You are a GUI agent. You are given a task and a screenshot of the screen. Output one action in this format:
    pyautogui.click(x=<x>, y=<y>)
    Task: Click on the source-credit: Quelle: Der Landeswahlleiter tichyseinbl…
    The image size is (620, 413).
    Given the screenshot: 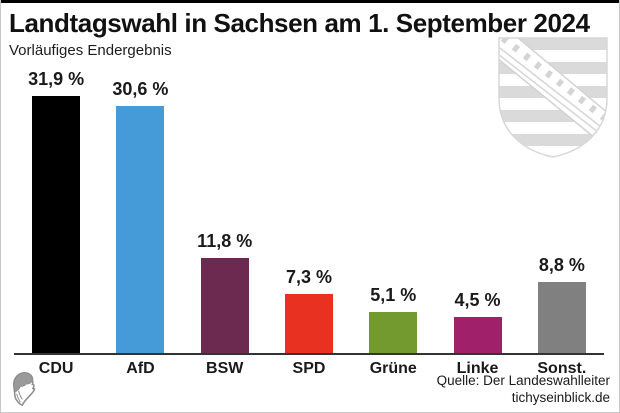 What is the action you would take?
    pyautogui.click(x=523, y=390)
    